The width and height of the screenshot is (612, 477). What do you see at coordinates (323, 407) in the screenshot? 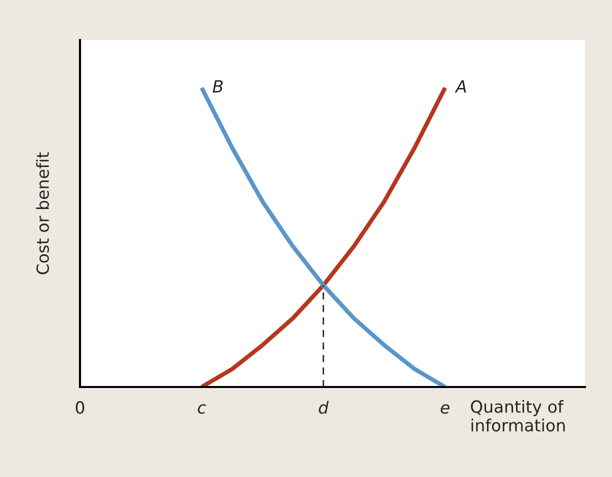
I see `x-tick-label: d` at bounding box center [323, 407].